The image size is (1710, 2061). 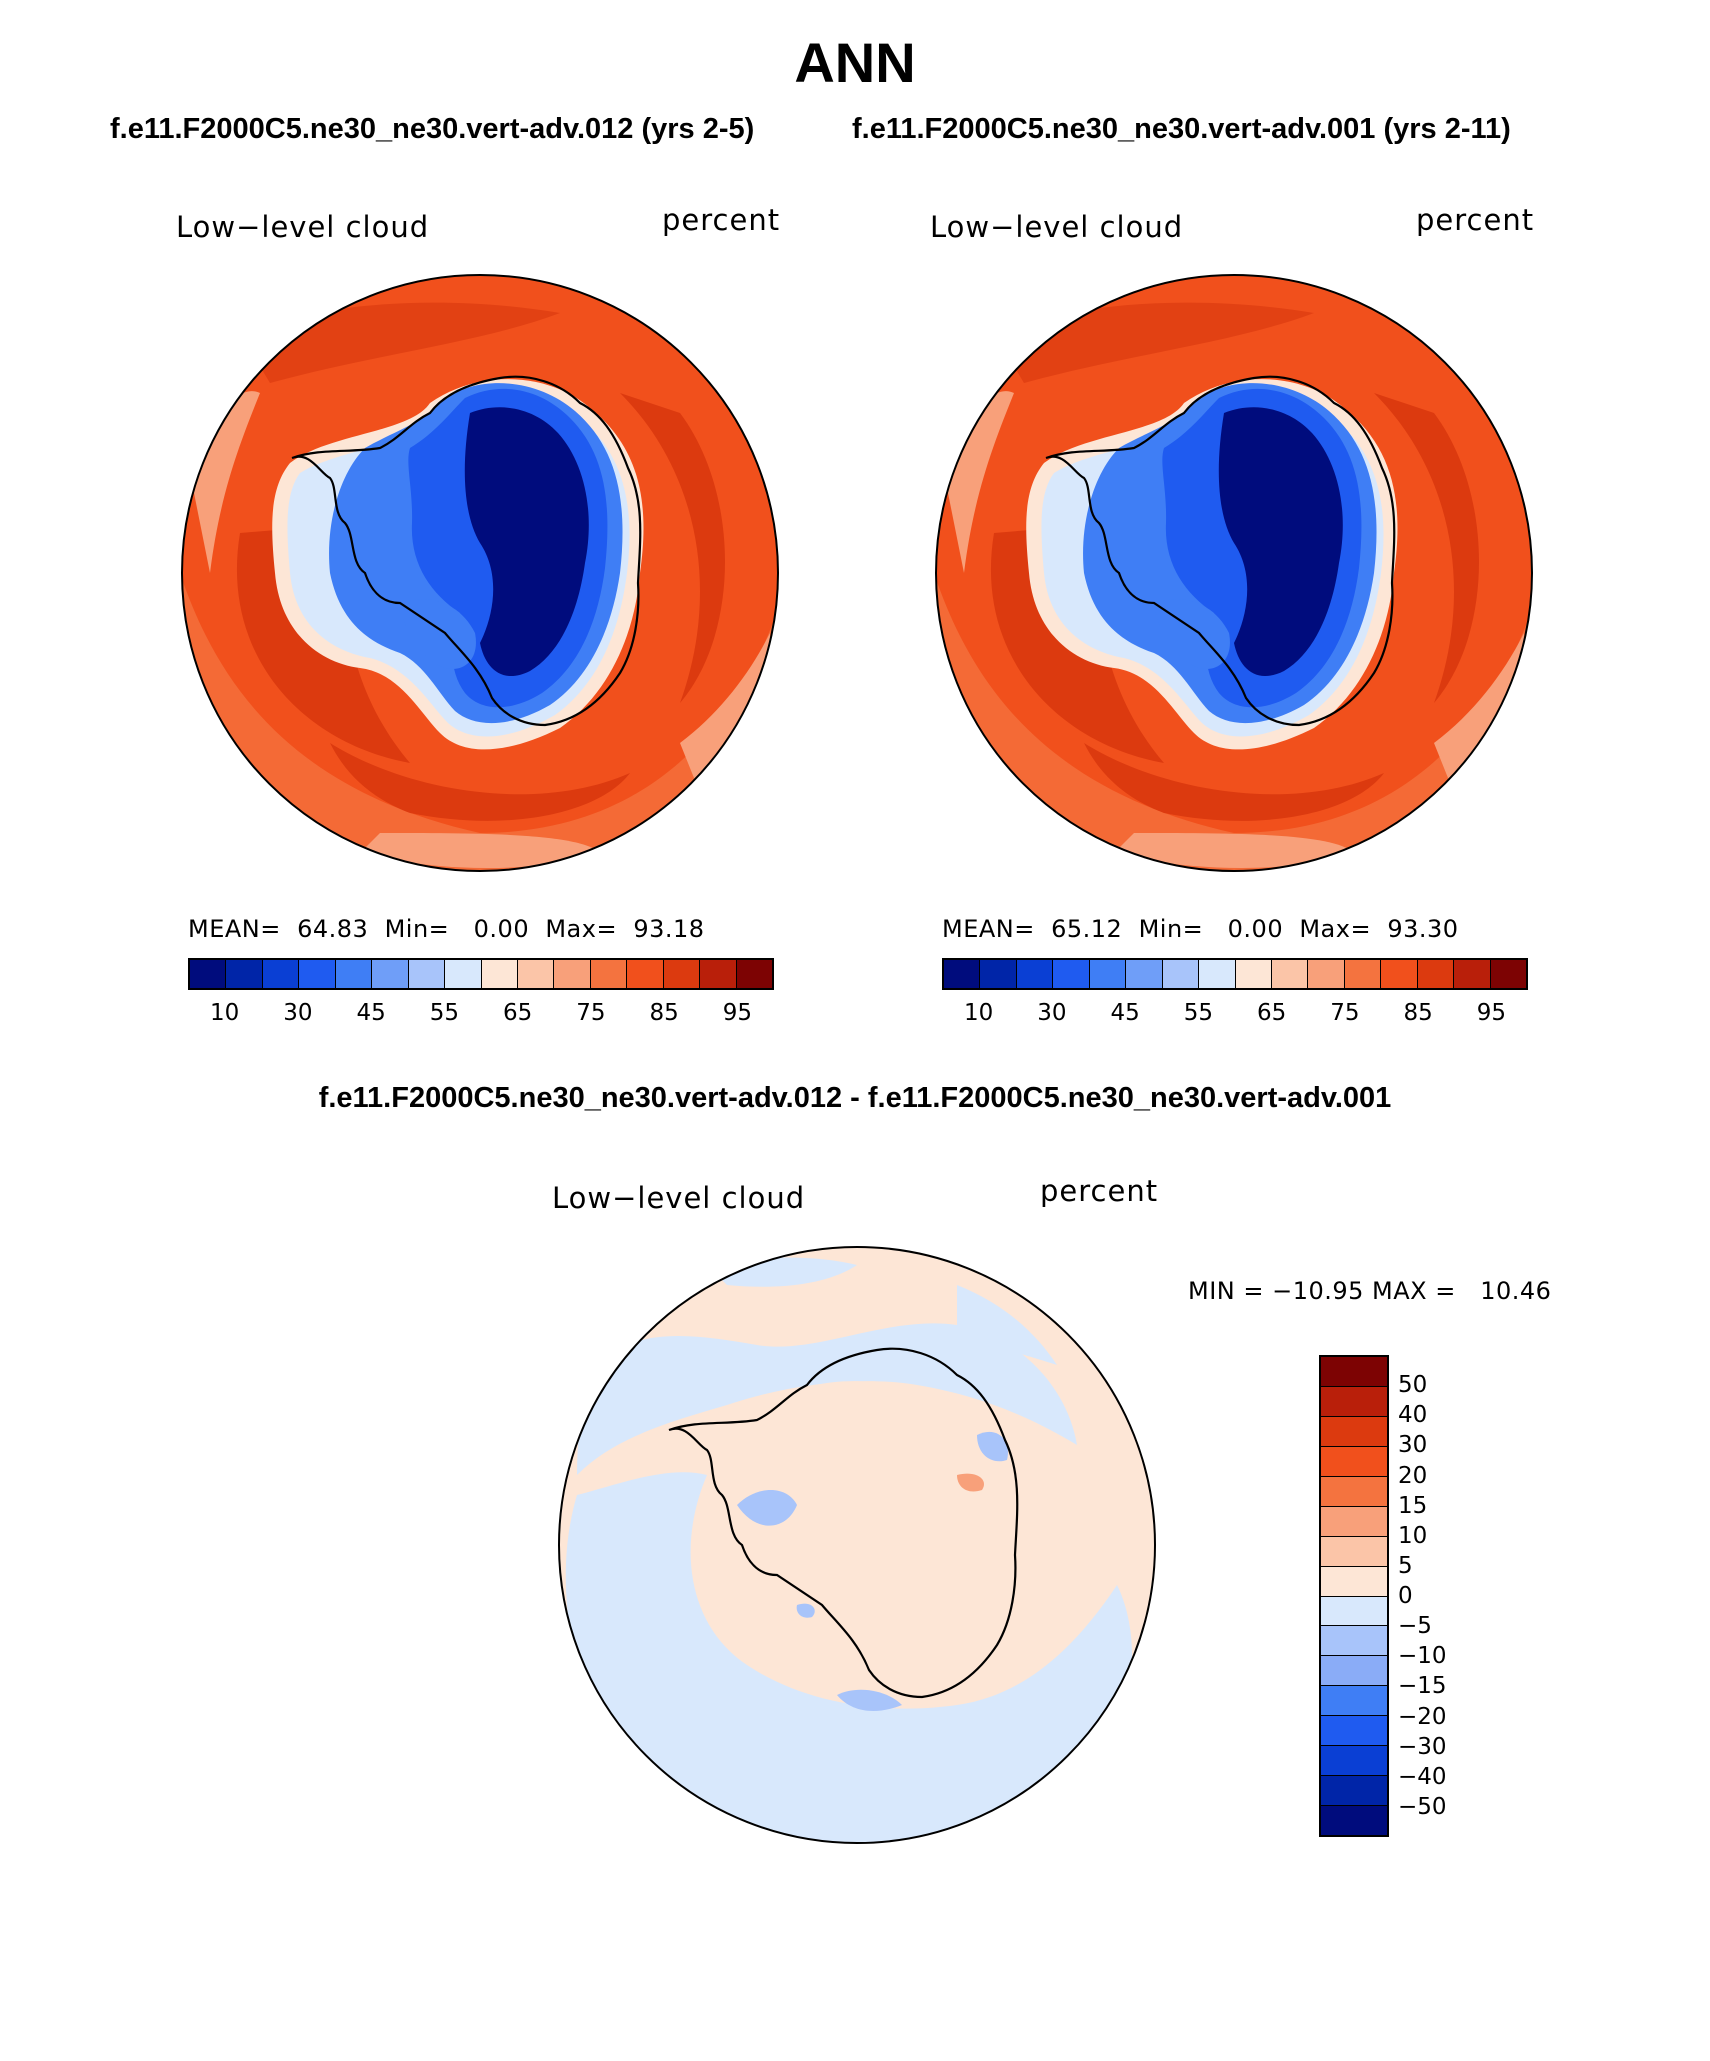 What do you see at coordinates (855, 62) in the screenshot?
I see `page-title: ANN` at bounding box center [855, 62].